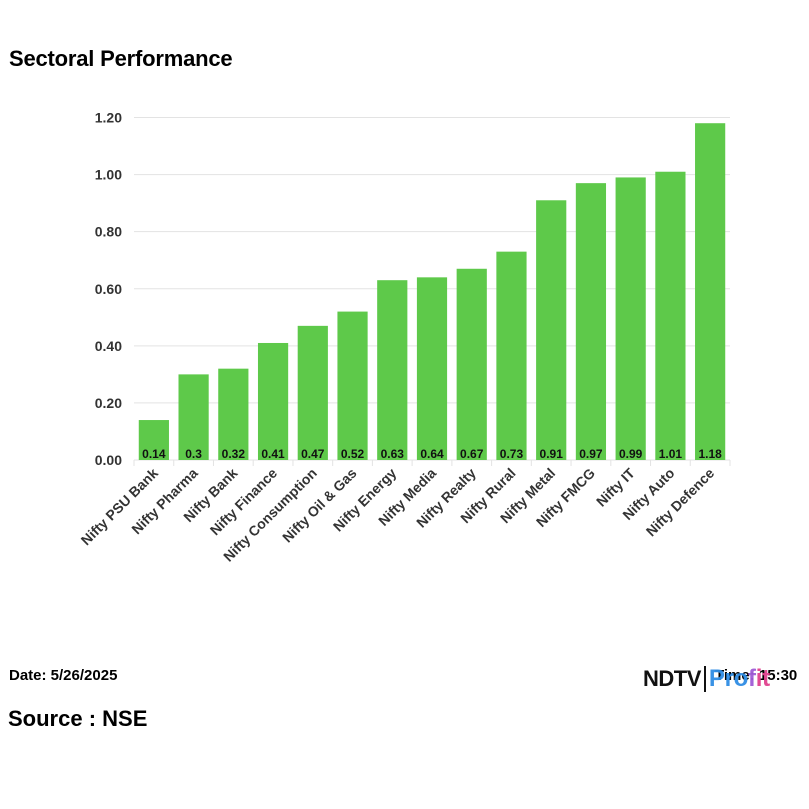  What do you see at coordinates (63, 675) in the screenshot?
I see `date-label: Date: 5/26/2025` at bounding box center [63, 675].